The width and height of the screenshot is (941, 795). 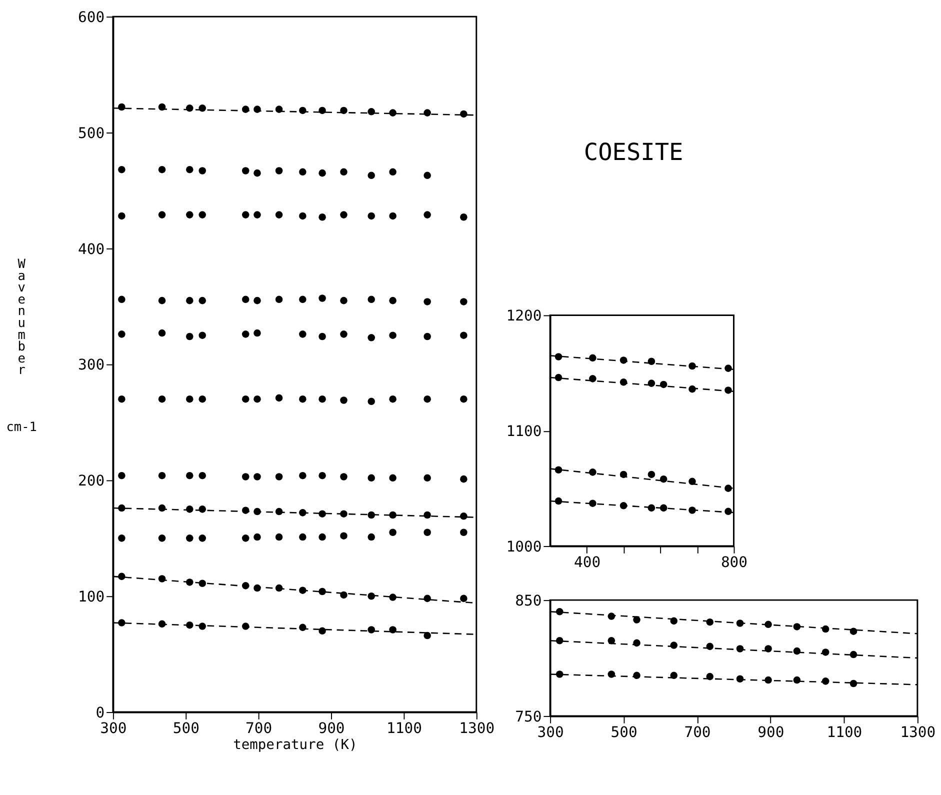 What do you see at coordinates (91, 249) in the screenshot?
I see `y-tick-label: 400` at bounding box center [91, 249].